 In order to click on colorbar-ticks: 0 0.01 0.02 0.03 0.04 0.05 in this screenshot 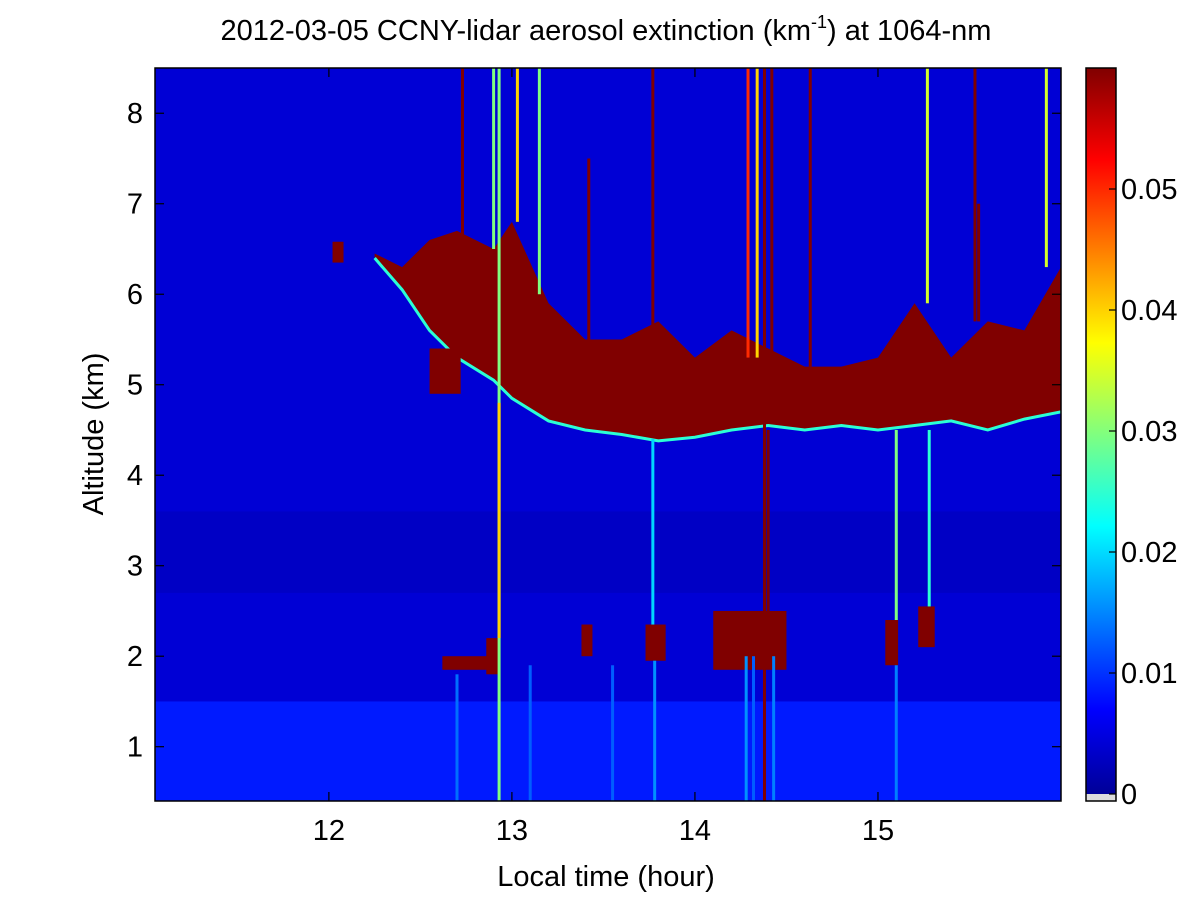, I will do `click(1143, 492)`.